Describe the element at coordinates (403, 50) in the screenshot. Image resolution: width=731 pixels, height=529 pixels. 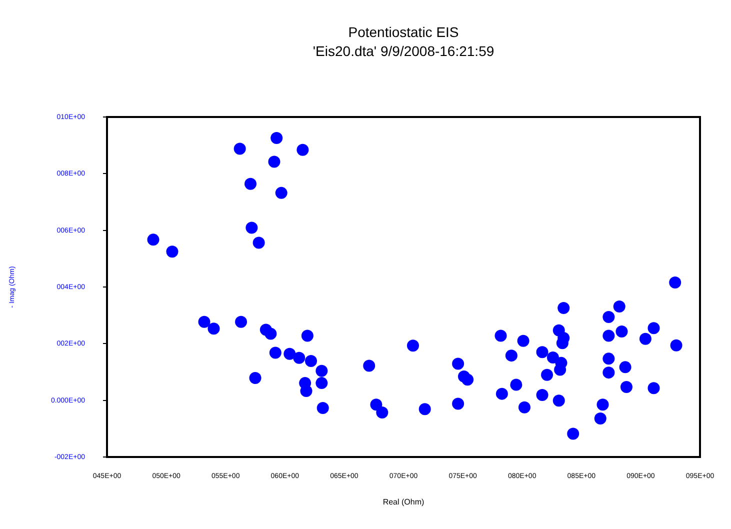
I see `chart-subtitle: 'Eis20.dta' 9/9/2008-16:21:59` at that location.